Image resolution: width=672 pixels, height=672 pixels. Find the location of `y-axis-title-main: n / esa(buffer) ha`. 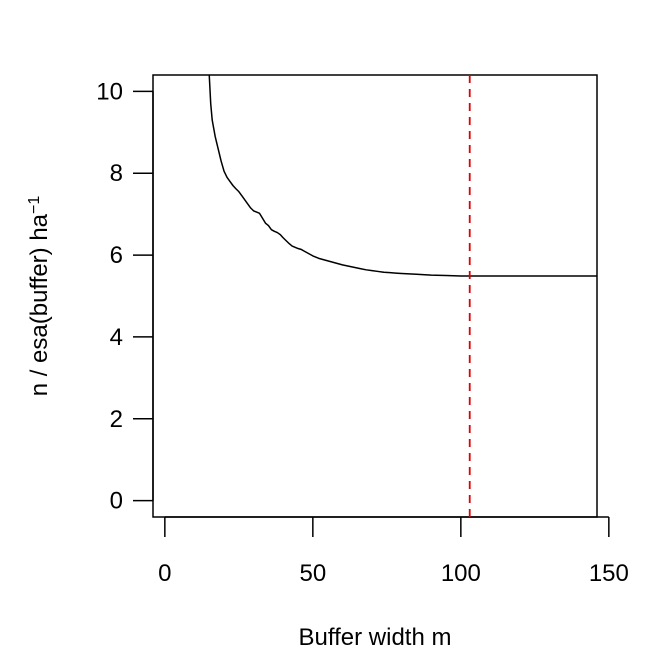

y-axis-title-main: n / esa(buffer) ha is located at coordinates (39, 304).